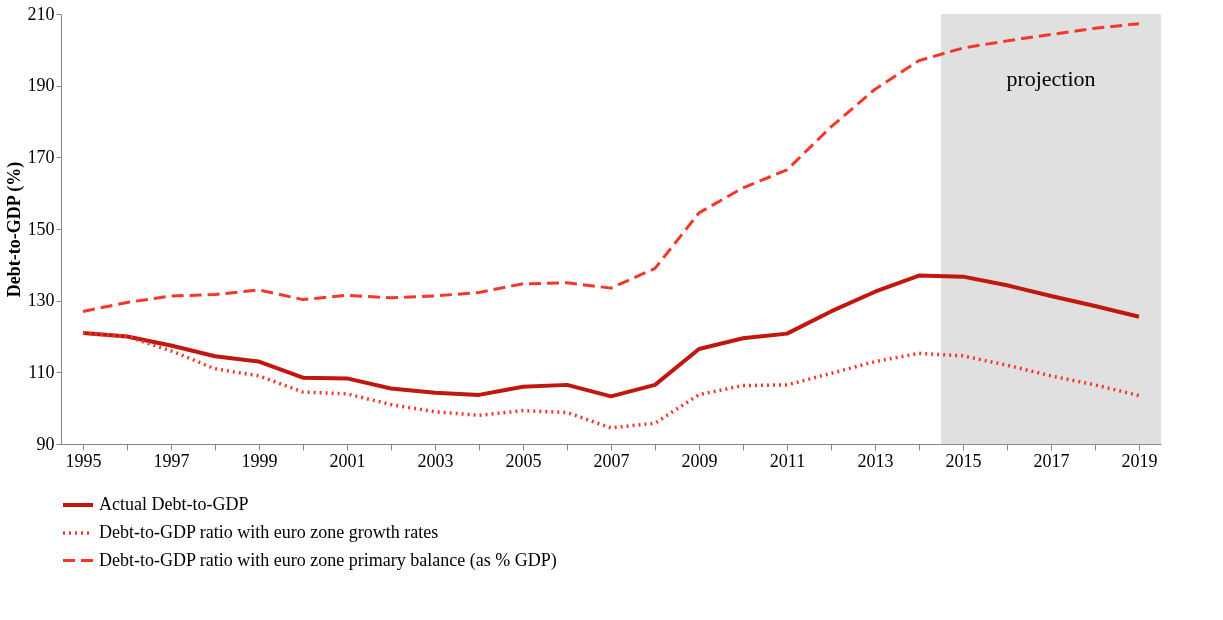 This screenshot has width=1223, height=620. What do you see at coordinates (45, 443) in the screenshot?
I see `y-tick-label: 90` at bounding box center [45, 443].